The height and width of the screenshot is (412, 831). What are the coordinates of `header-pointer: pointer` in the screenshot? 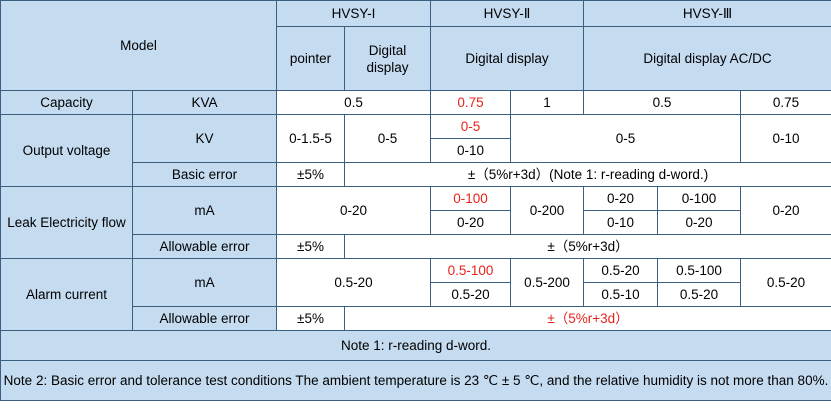 It's located at (310, 58).